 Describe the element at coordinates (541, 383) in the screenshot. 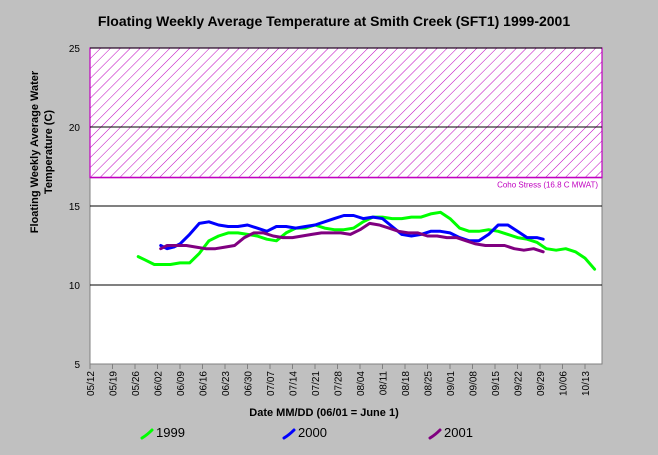

I see `x-tick-label: 09/29` at that location.